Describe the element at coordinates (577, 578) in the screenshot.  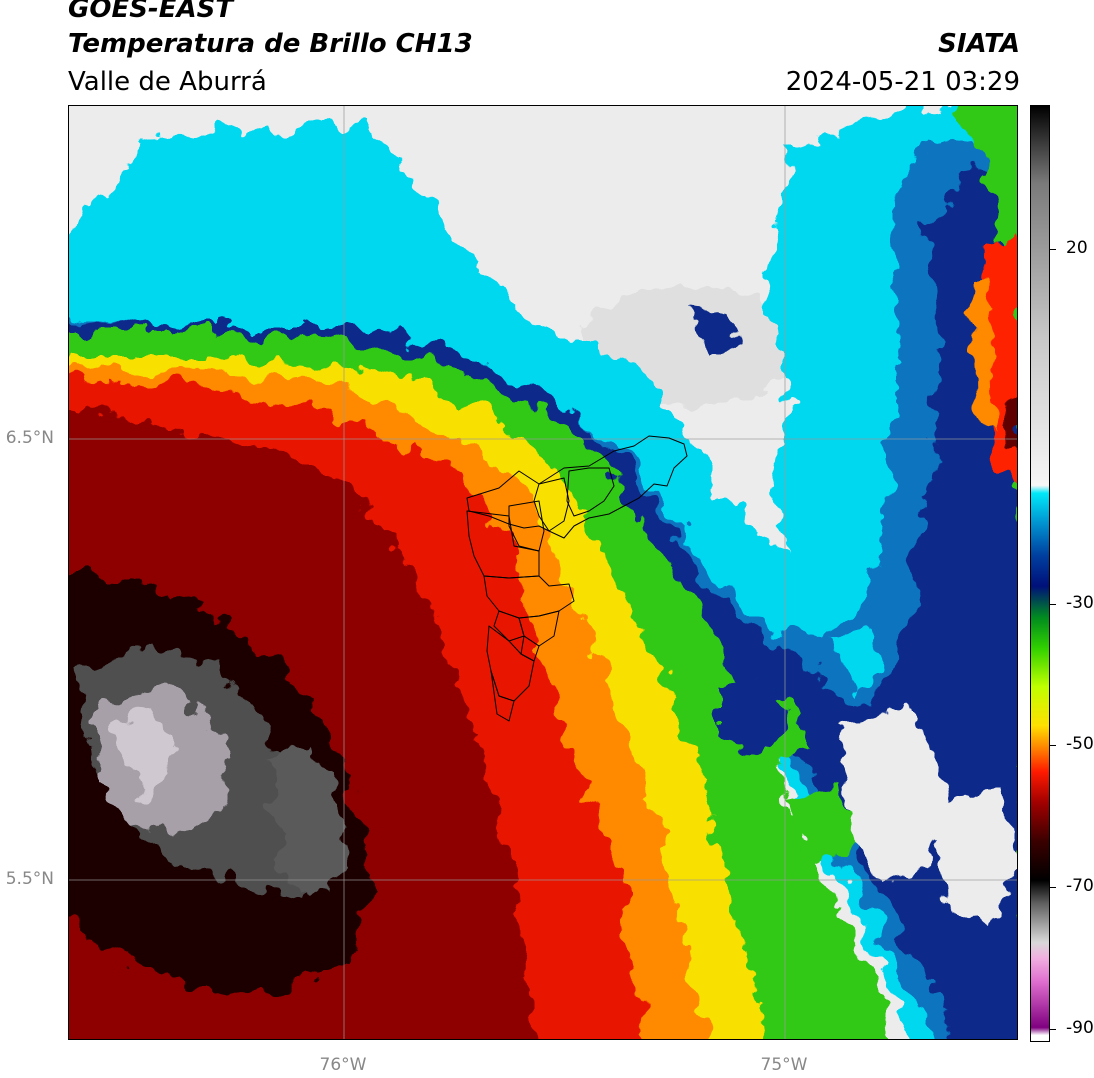
I see `municipal-boundaries` at that location.